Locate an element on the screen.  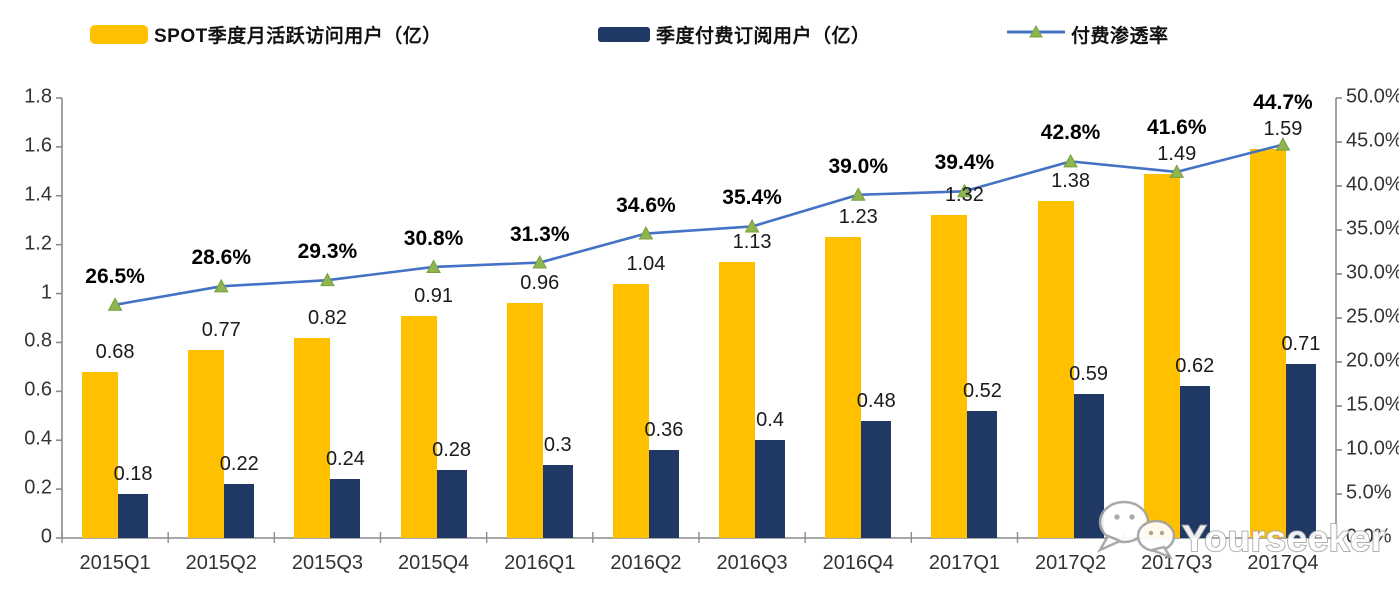
subs-legend-swatch is located at coordinates (624, 34).